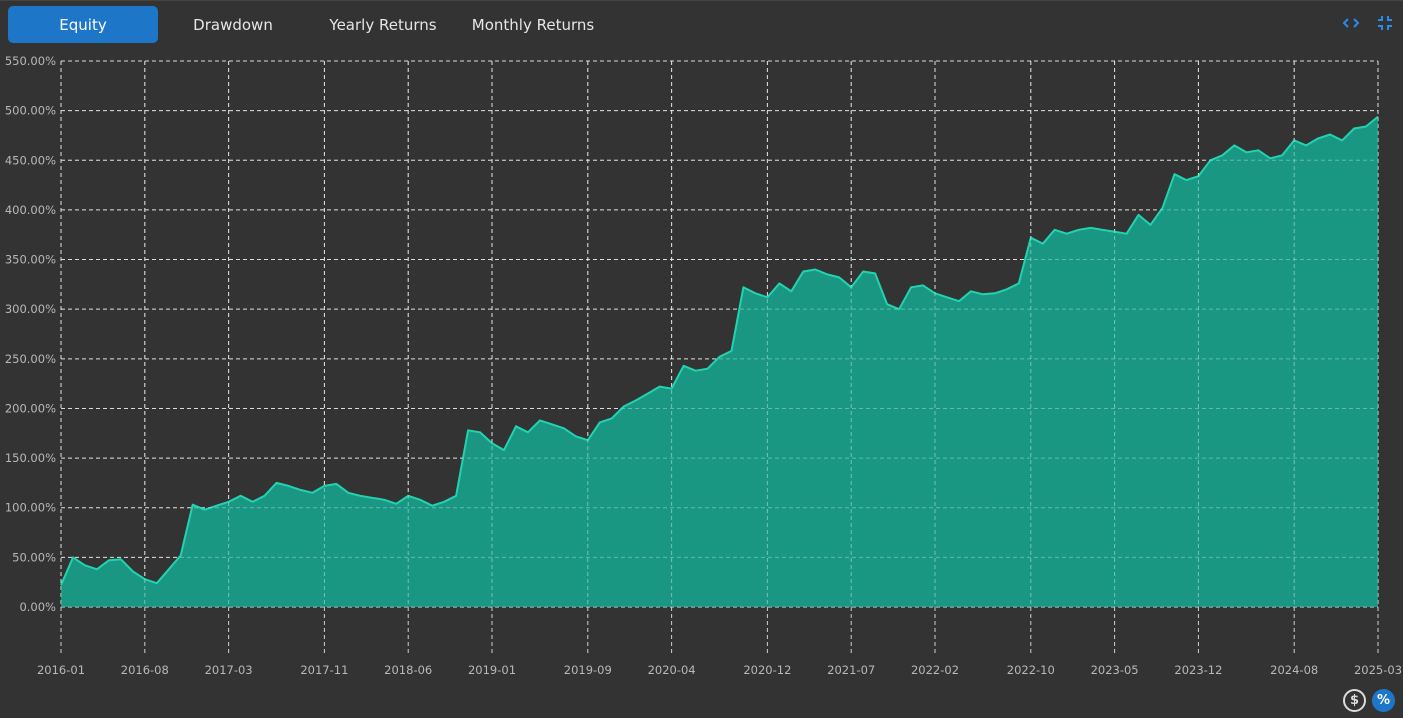  I want to click on tab-yearly-returns: Yearly Returns, so click(383, 24).